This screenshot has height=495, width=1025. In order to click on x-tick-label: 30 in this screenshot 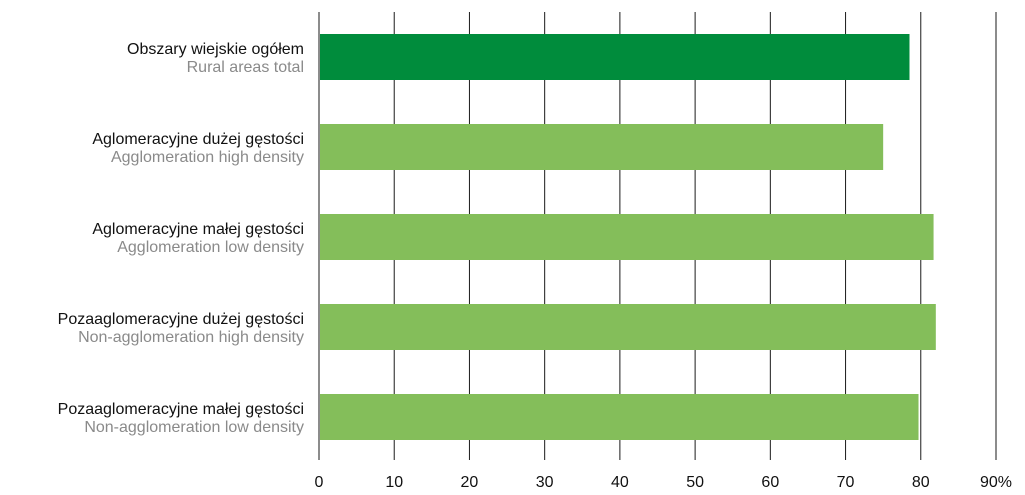, I will do `click(545, 482)`.